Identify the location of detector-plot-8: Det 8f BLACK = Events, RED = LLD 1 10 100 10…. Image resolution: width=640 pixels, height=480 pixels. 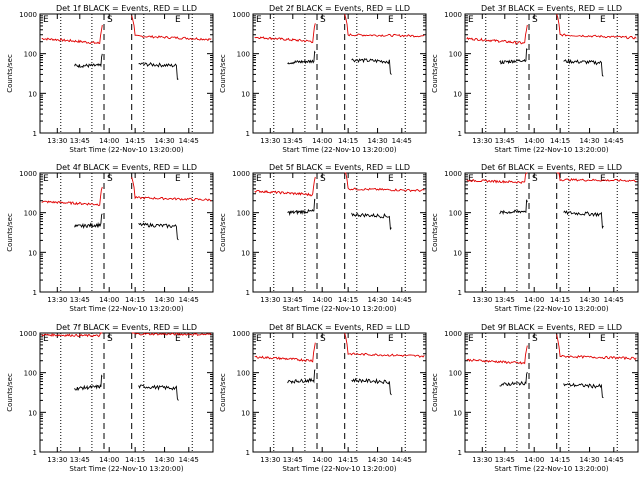
(323, 398).